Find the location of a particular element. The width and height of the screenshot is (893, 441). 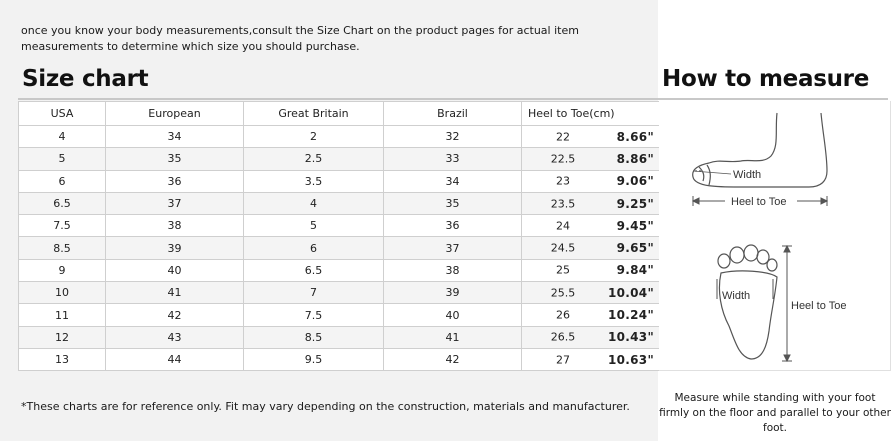

table-row: 4 34 2 32 22 8.66" is located at coordinates (339, 136).